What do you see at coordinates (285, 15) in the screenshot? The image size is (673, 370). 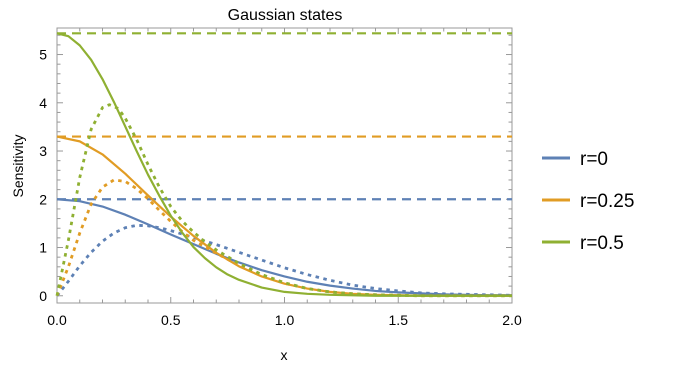 I see `chart-title: Gaussian states` at bounding box center [285, 15].